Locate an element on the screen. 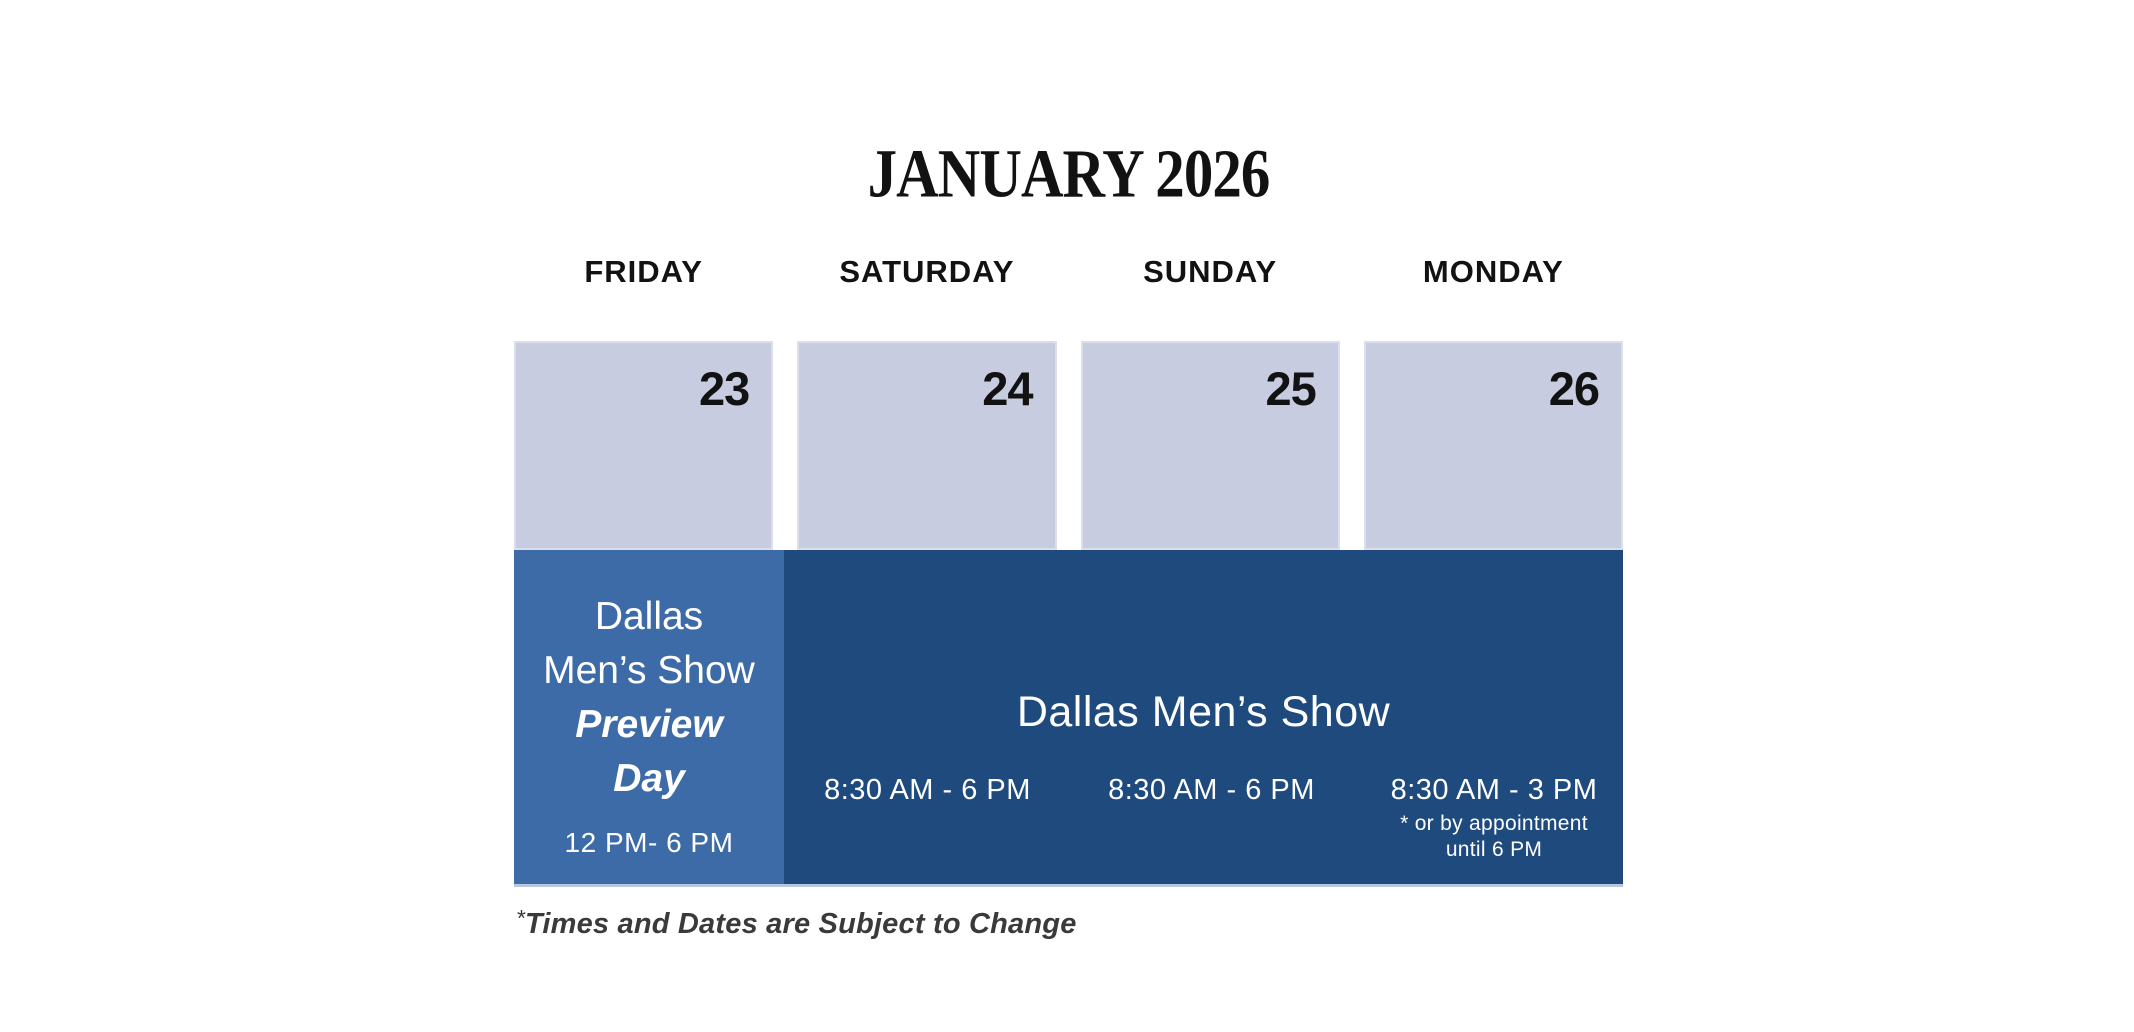 Image resolution: width=2134 pixels, height=1032 pixels. show-time-monday-hours: 8:30 AM - 3 PM is located at coordinates (1494, 790).